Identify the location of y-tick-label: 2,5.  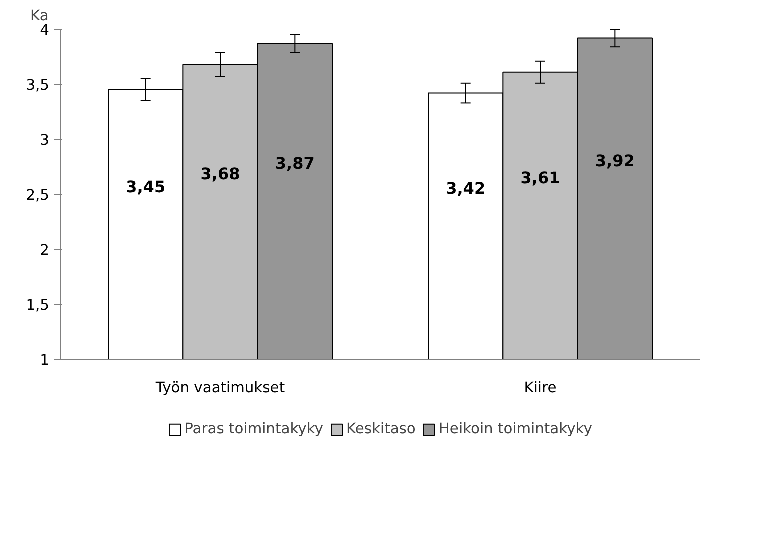
(38, 195).